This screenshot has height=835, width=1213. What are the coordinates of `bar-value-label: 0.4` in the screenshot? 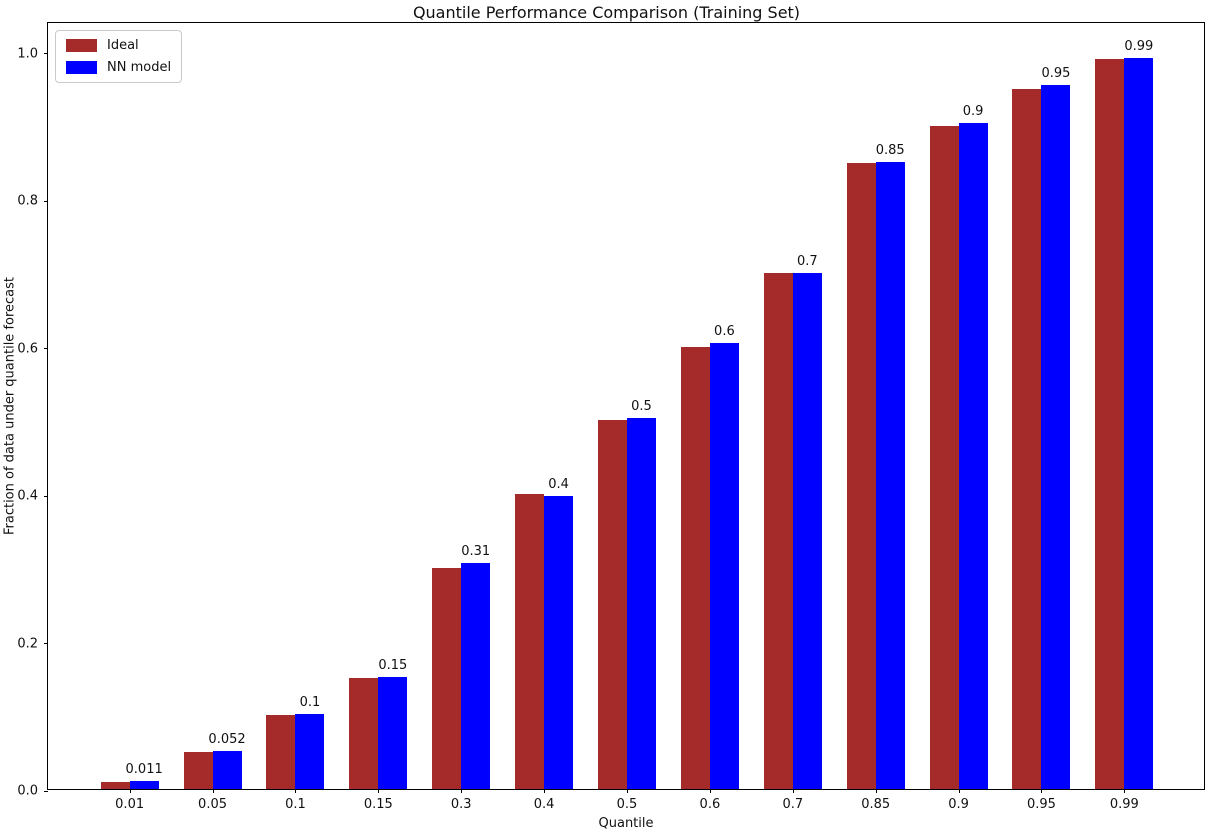 It's located at (558, 484).